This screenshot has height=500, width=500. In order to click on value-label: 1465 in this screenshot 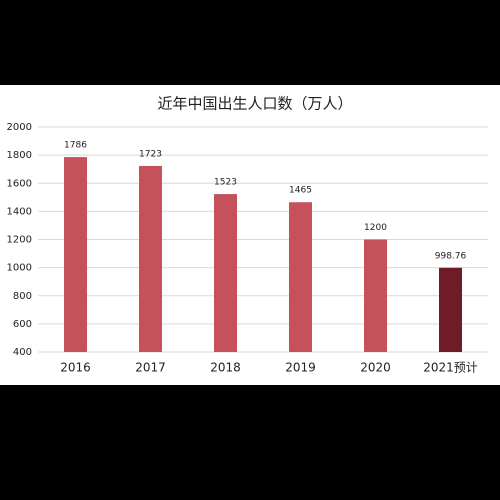, I will do `click(300, 191)`.